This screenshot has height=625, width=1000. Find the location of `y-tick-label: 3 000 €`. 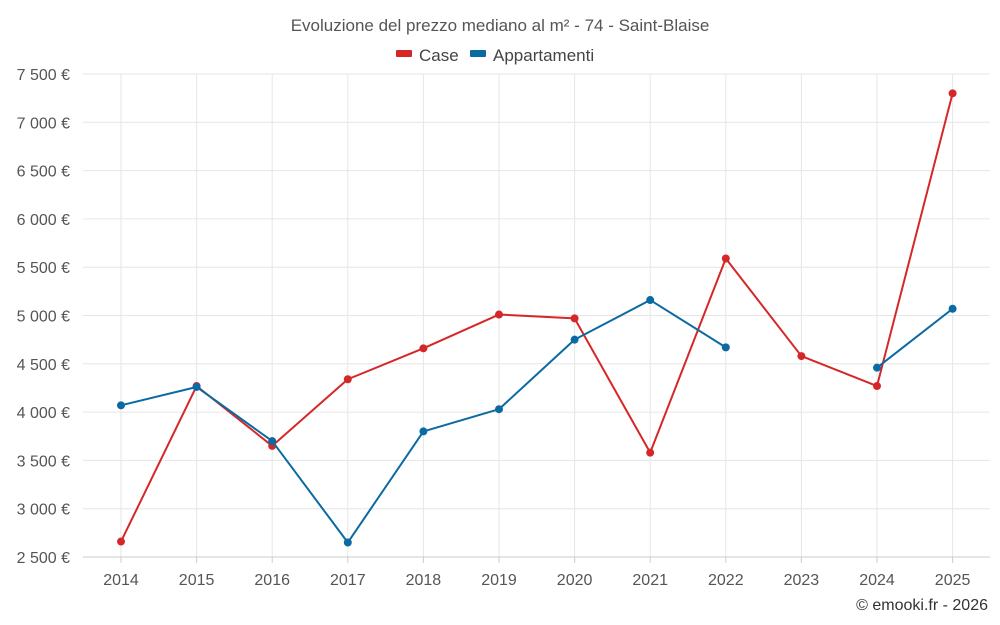

y-tick-label: 3 000 € is located at coordinates (43, 510).